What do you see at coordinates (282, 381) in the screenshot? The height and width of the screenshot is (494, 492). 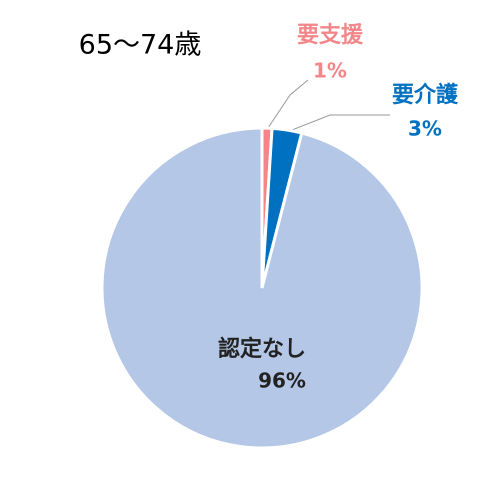 I see `value-label: 96%` at bounding box center [282, 381].